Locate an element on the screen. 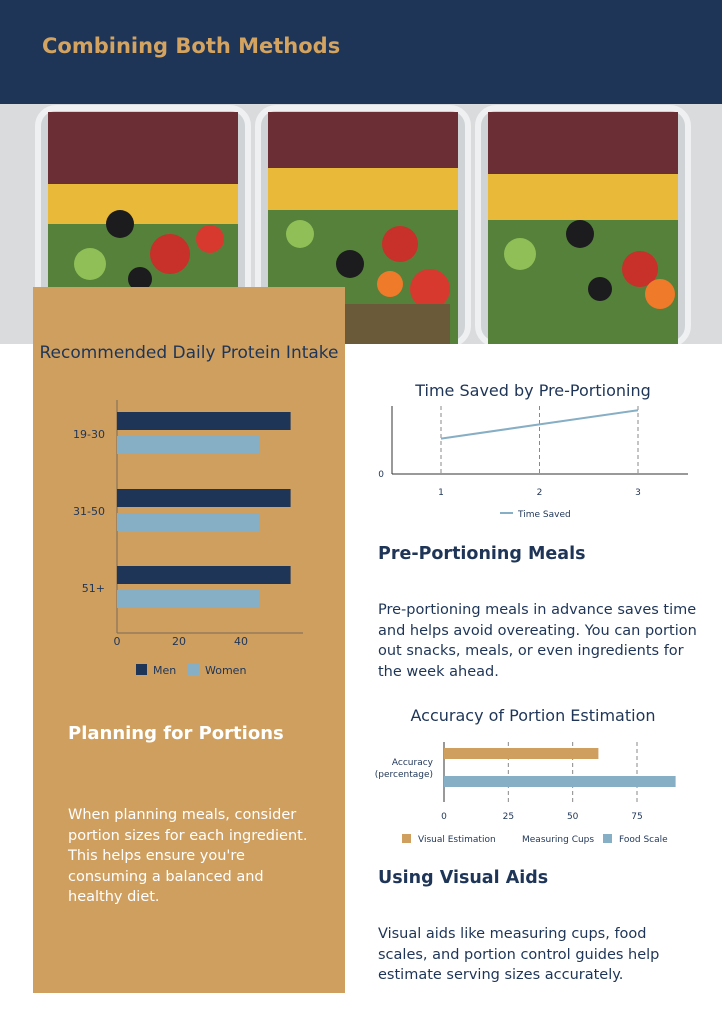  time-x-tick: 2 is located at coordinates (540, 493).